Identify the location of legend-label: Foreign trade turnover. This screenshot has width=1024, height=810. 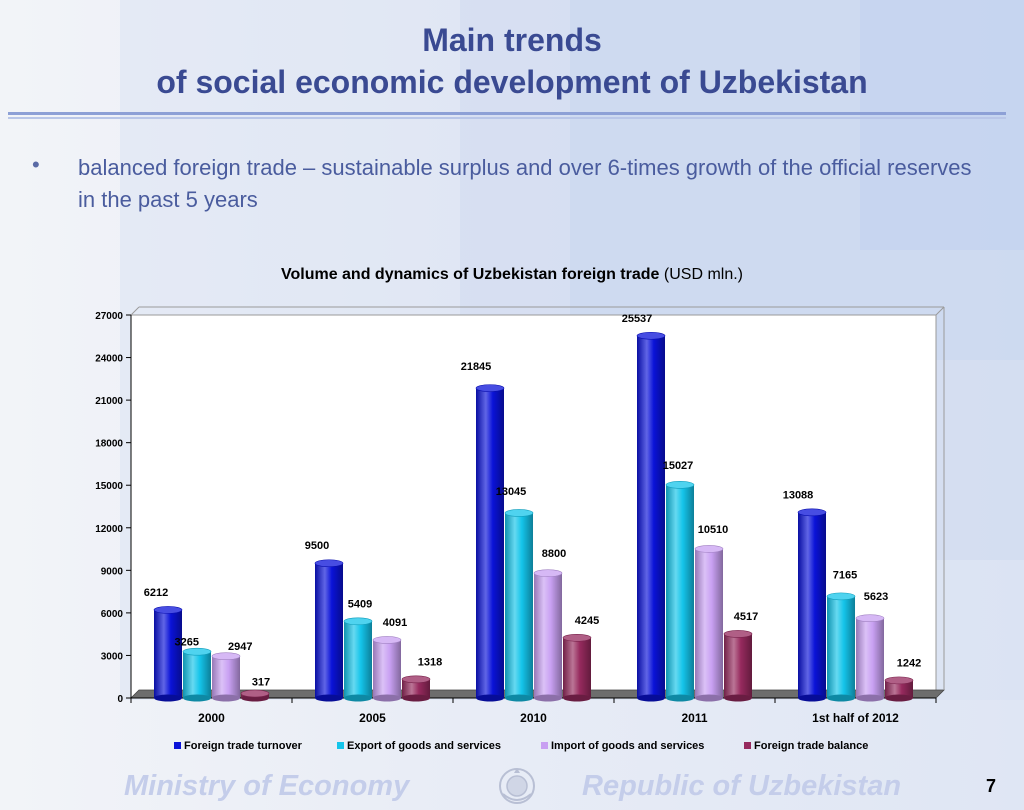
(243, 746).